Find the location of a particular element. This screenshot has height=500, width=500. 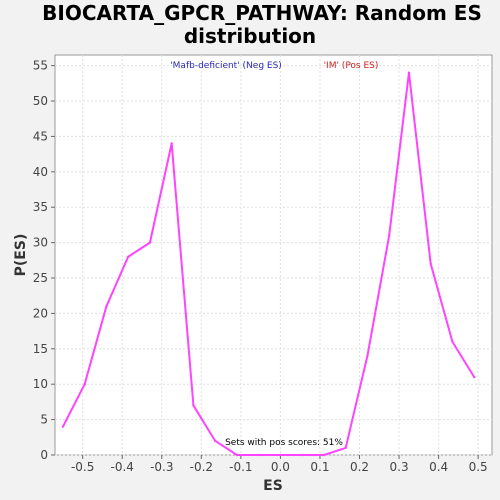

y-tick-label: 20 is located at coordinates (40, 313).